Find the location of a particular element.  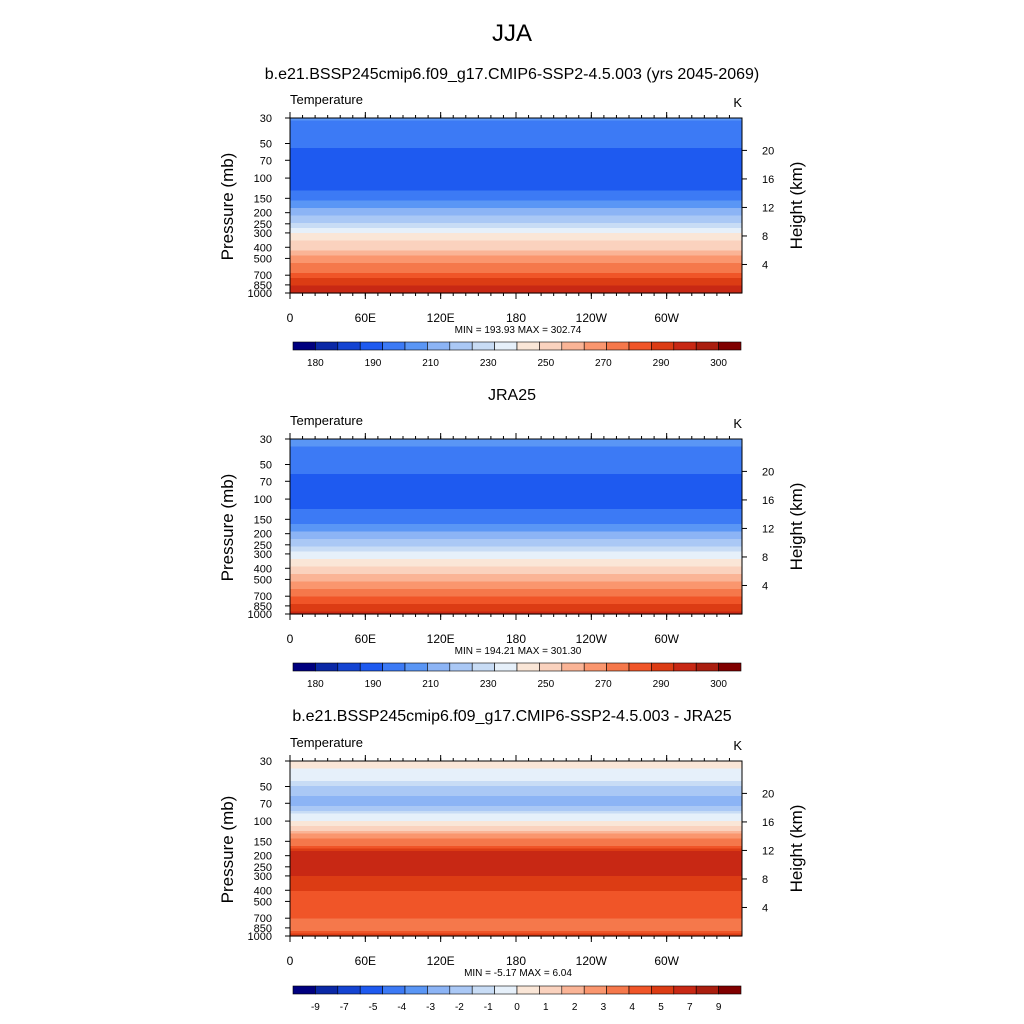

y-tick-label: 100 is located at coordinates (263, 179).